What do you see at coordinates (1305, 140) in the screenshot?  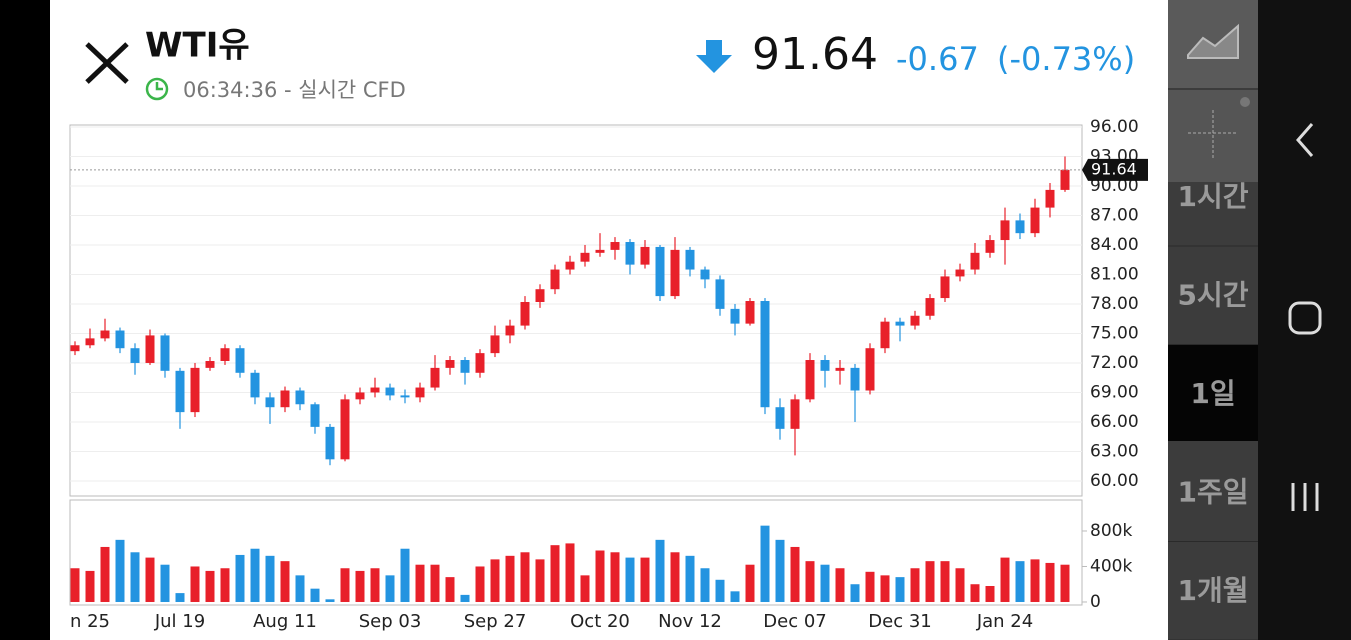 I see `nav-back` at bounding box center [1305, 140].